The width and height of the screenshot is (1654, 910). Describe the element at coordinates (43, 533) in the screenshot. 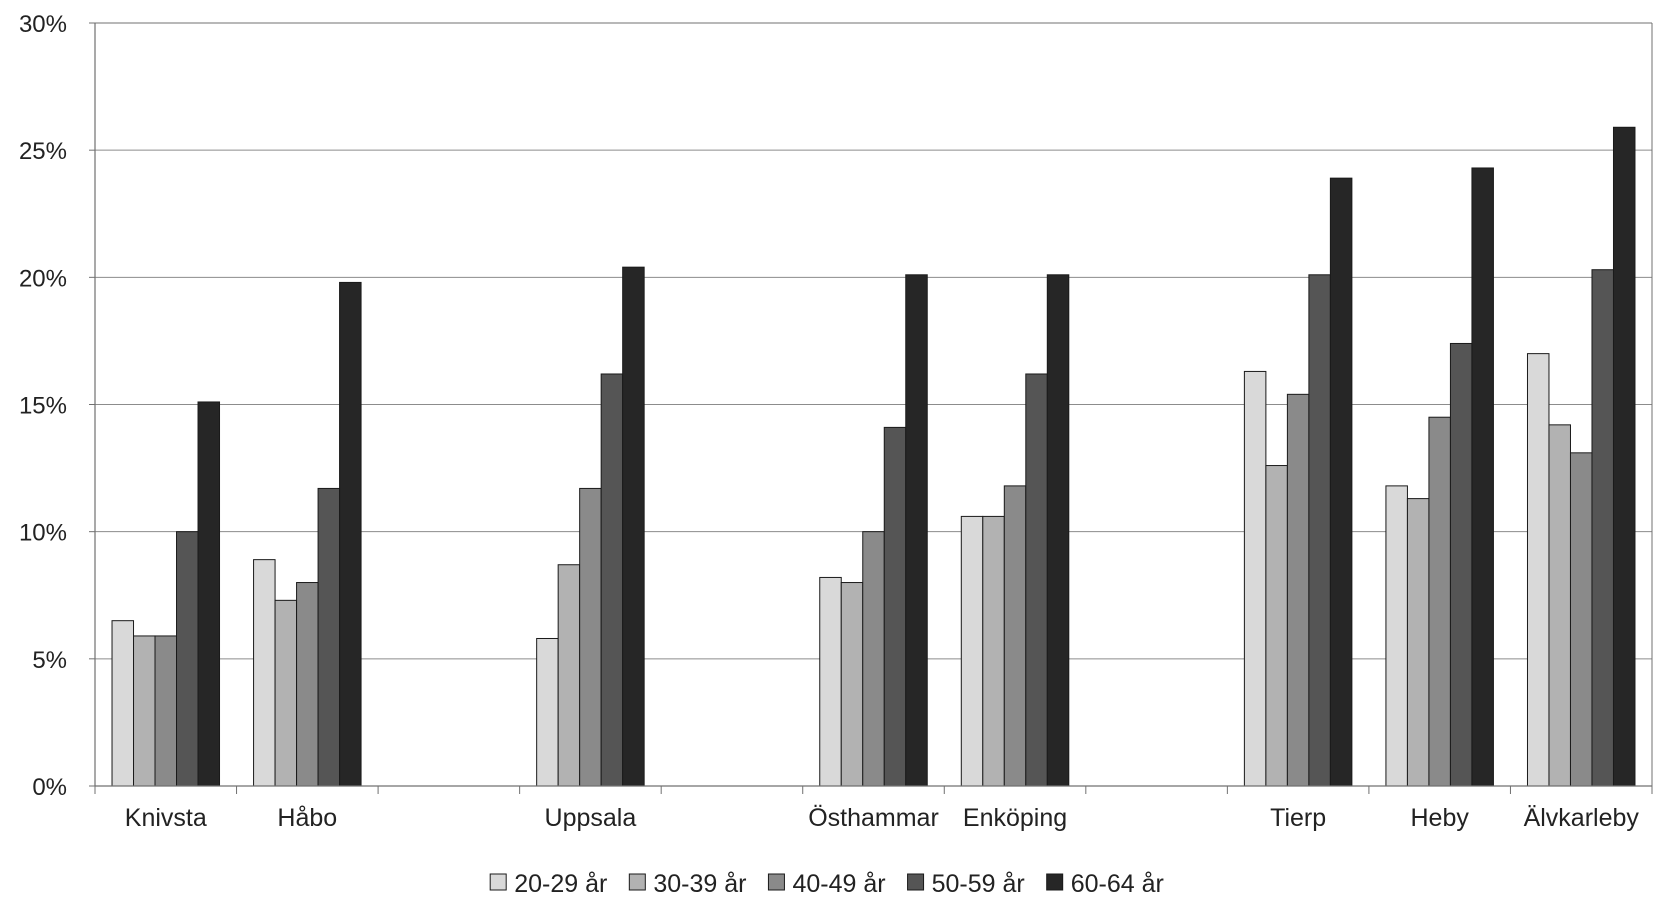

I see `y-tick-label: 10%` at that location.